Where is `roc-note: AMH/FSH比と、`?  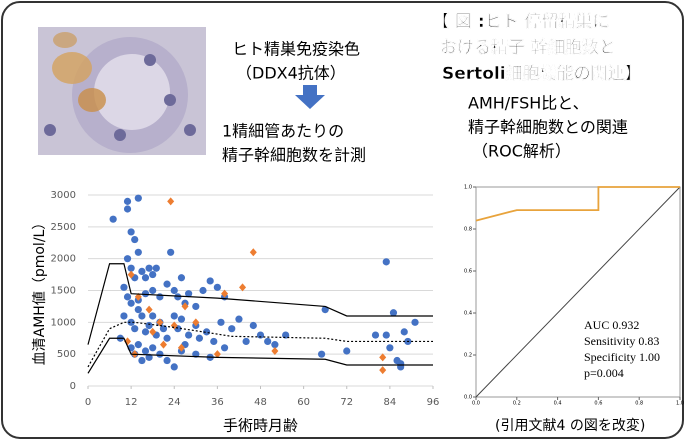 roc-note: AMH/FSH比と、 is located at coordinates (528, 103).